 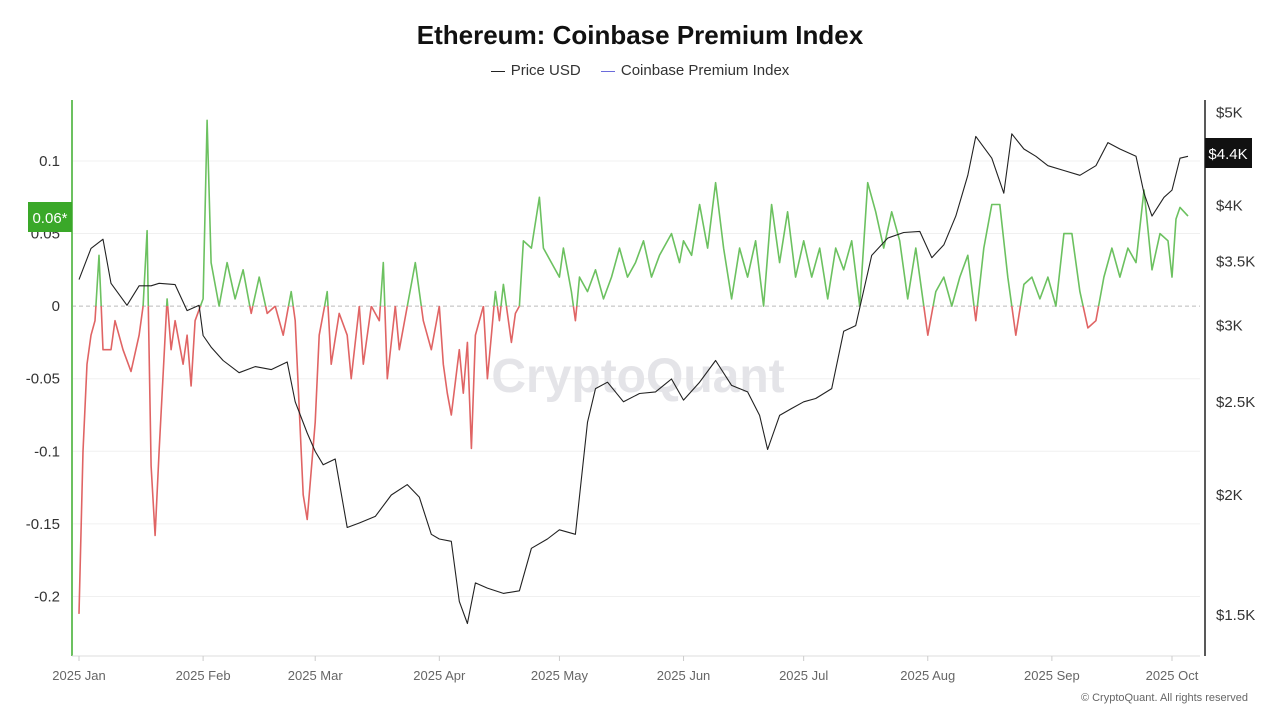 I want to click on price-current-label: $4.4K, so click(x=1227, y=154).